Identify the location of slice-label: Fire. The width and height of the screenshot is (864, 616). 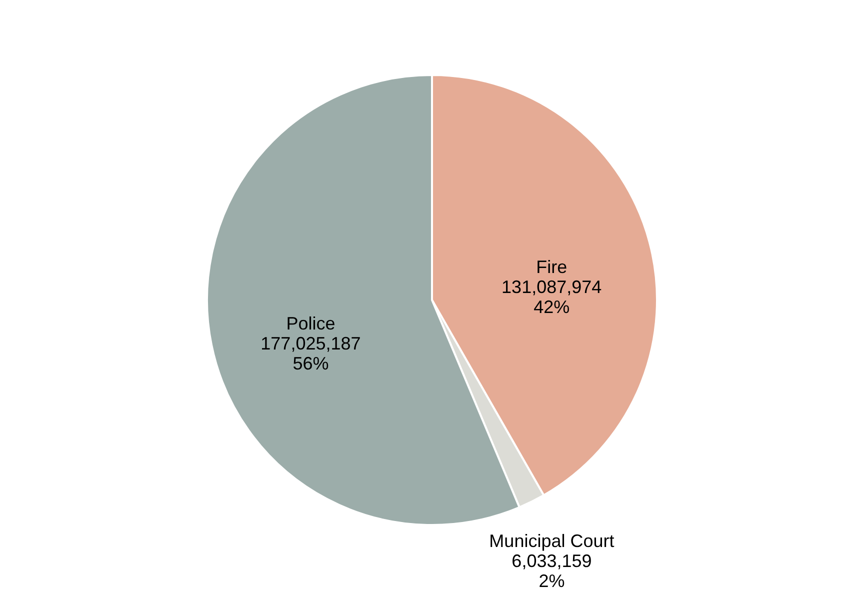
(552, 267).